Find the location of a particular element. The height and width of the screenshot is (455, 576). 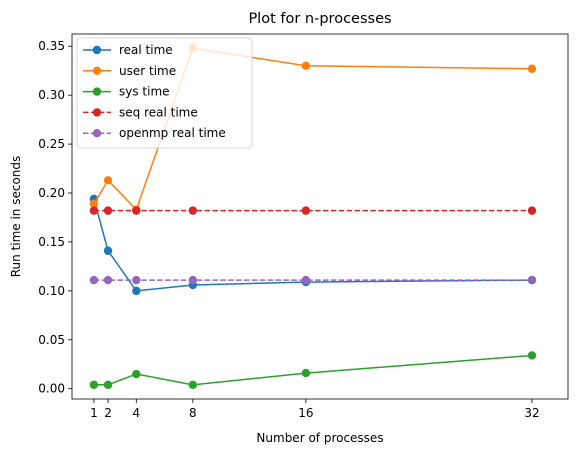

legend-box is located at coordinates (164, 93).